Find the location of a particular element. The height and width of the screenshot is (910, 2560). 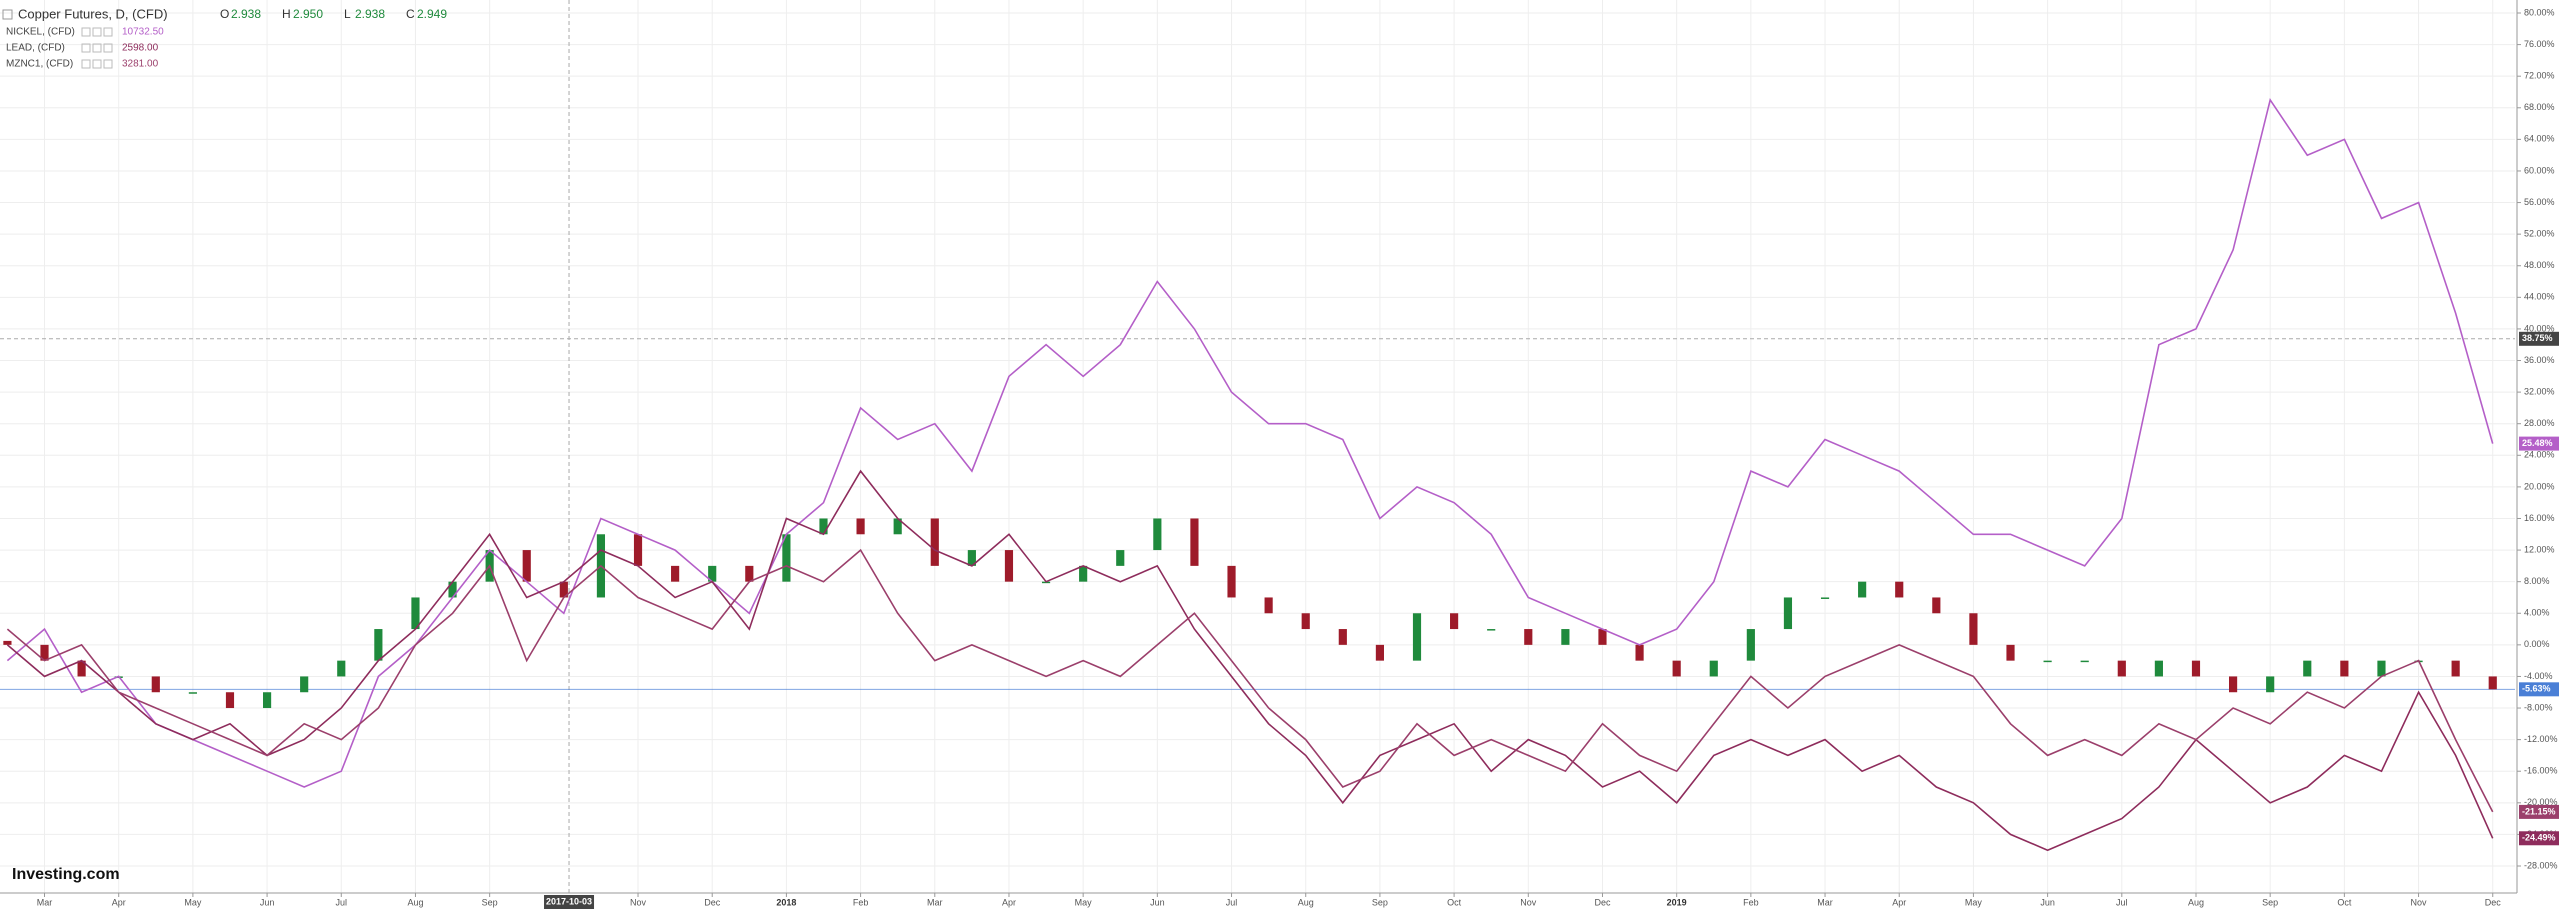

y-tick-label: 64.00% is located at coordinates (2539, 139).